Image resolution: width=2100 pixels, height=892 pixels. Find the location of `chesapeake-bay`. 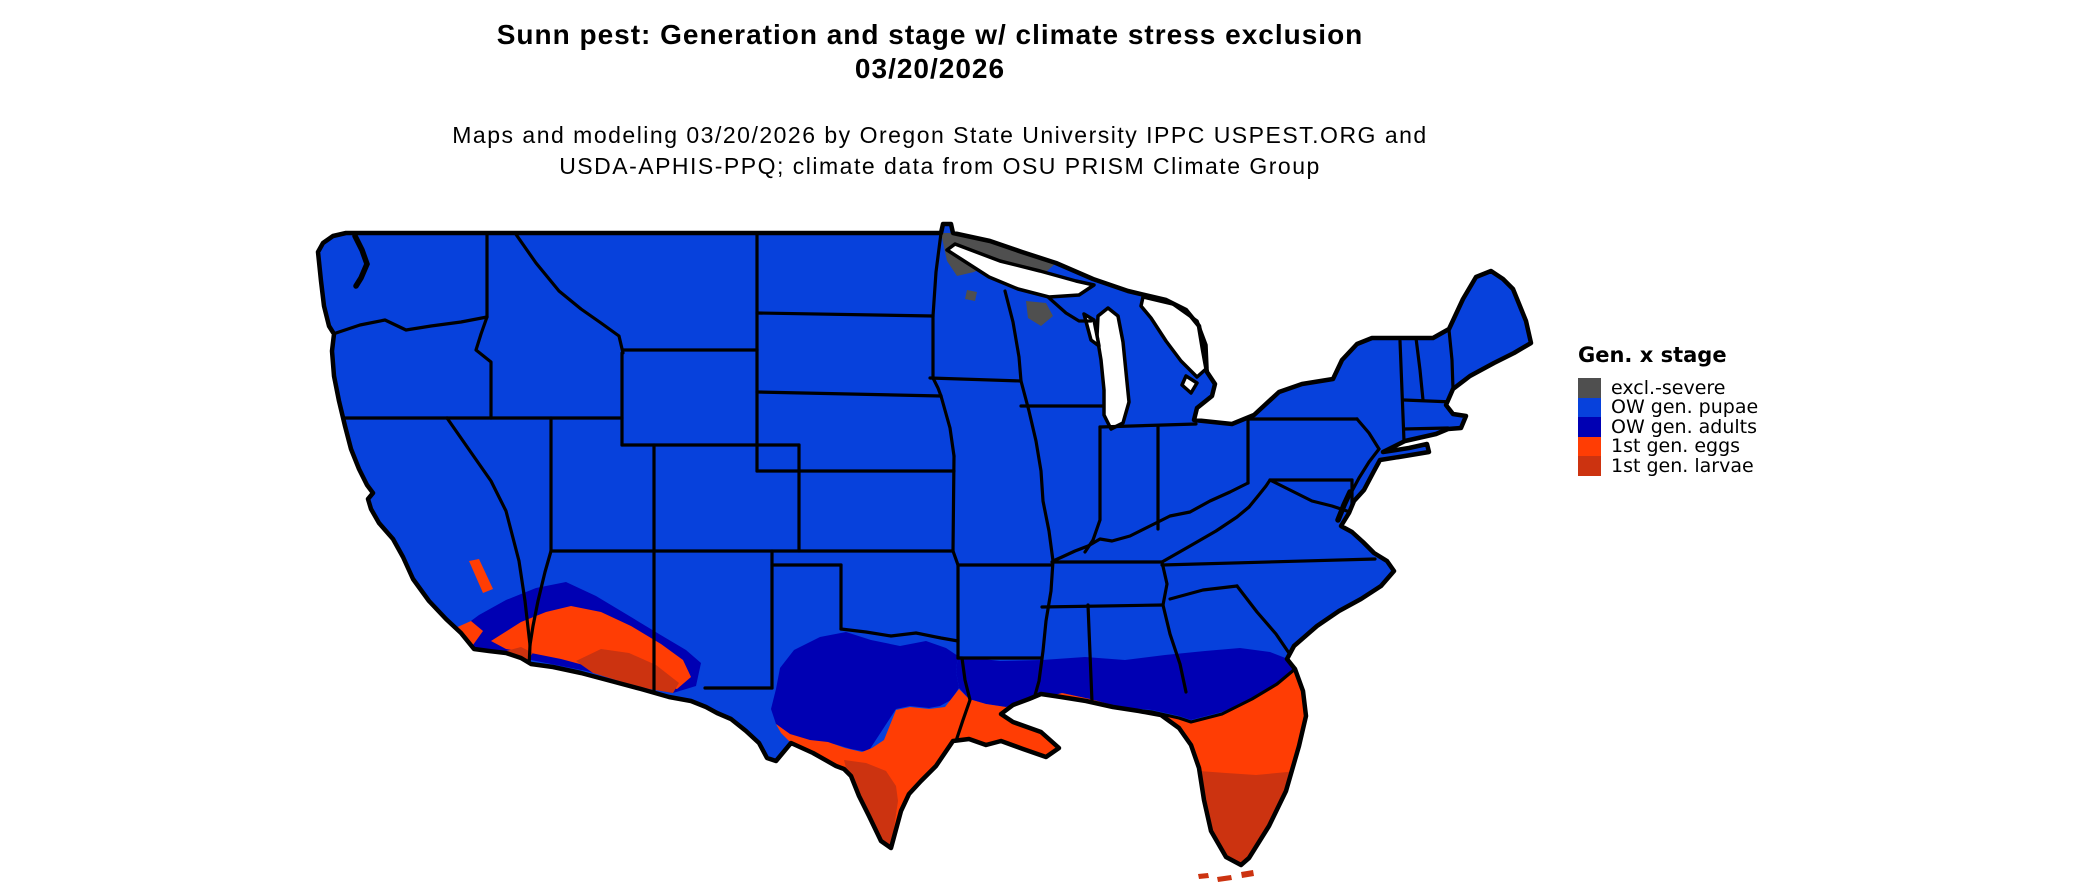

chesapeake-bay is located at coordinates (1344, 506).